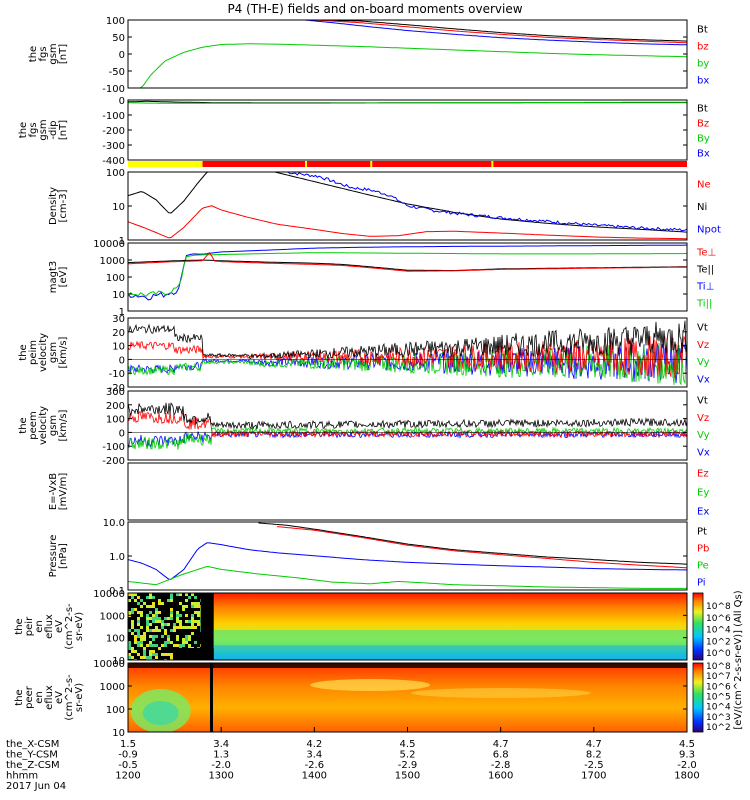 The image size is (750, 800). What do you see at coordinates (63, 205) in the screenshot?
I see `y-axis-label: [cm-3]` at bounding box center [63, 205].